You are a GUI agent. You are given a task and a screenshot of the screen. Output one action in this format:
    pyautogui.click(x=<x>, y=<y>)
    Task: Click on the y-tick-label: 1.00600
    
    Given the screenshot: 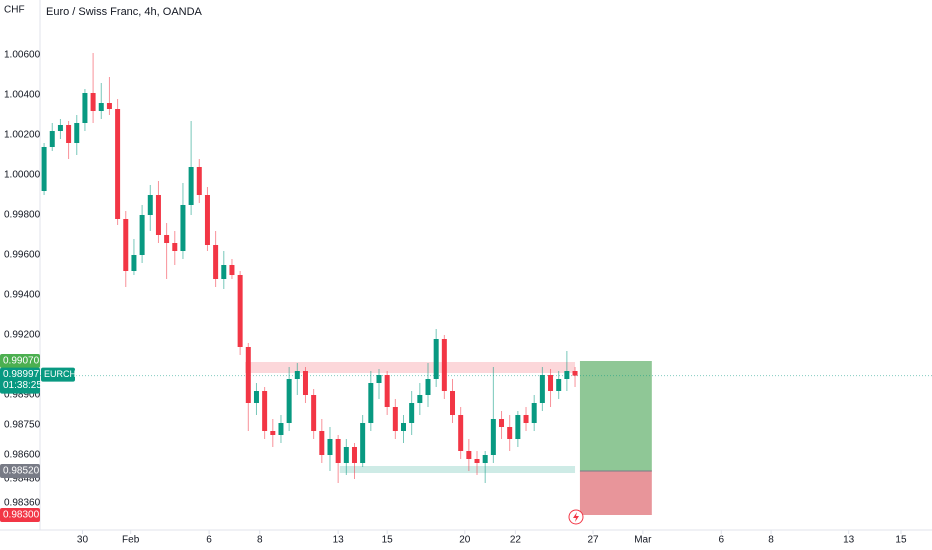 What is the action you would take?
    pyautogui.click(x=22, y=55)
    